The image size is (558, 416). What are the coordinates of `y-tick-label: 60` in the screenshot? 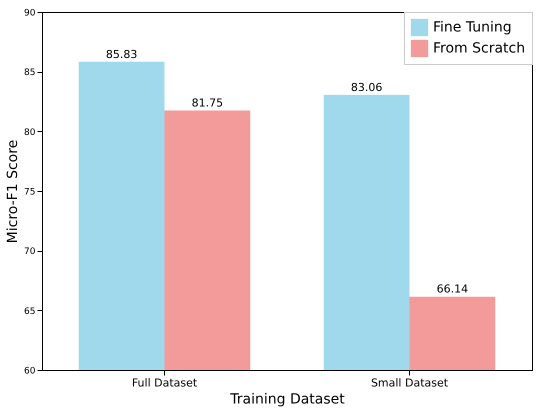 It's located at (30, 371).